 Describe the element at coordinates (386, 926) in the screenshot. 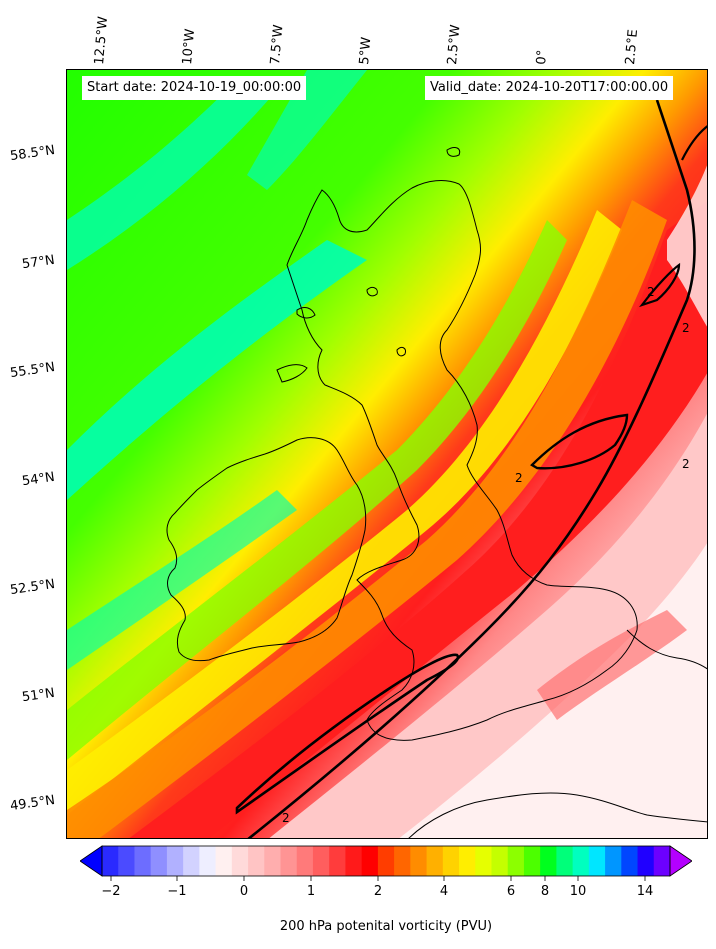

I see `colorbar-label: 200 hPa potenital vorticity (PVU)` at that location.